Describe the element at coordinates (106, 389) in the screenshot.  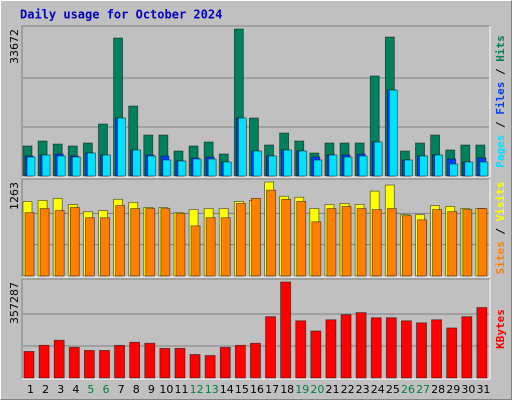
I see `x-tick-label: 6` at that location.